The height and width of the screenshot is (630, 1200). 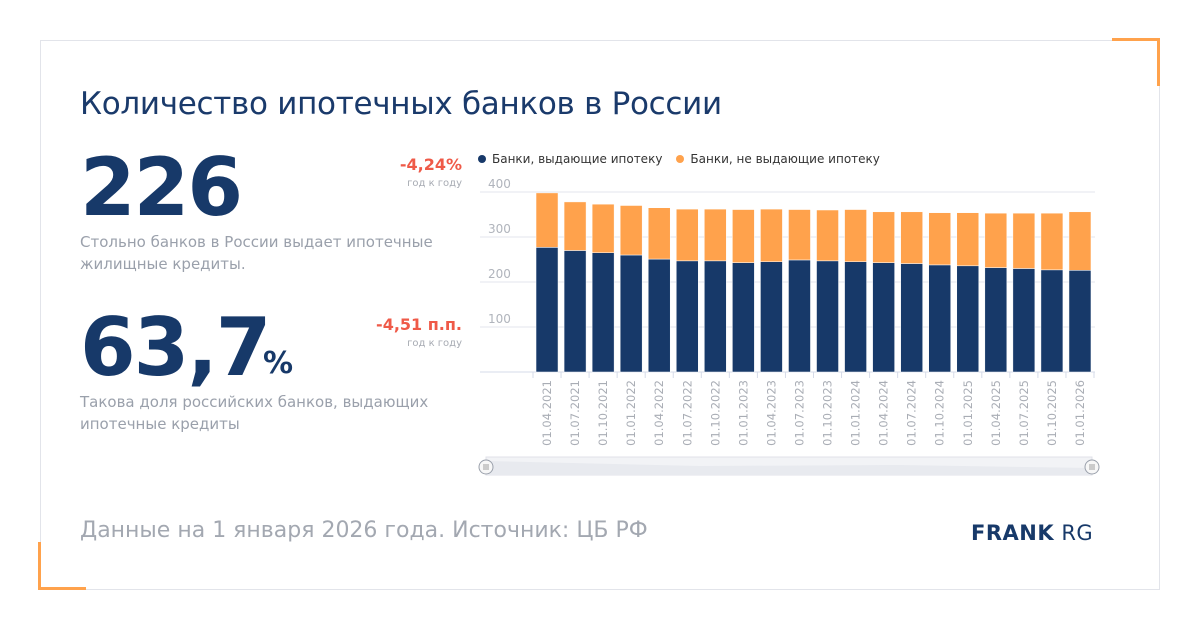 What do you see at coordinates (687, 413) in the screenshot?
I see `x-tick-label: 01.07.2022` at bounding box center [687, 413].